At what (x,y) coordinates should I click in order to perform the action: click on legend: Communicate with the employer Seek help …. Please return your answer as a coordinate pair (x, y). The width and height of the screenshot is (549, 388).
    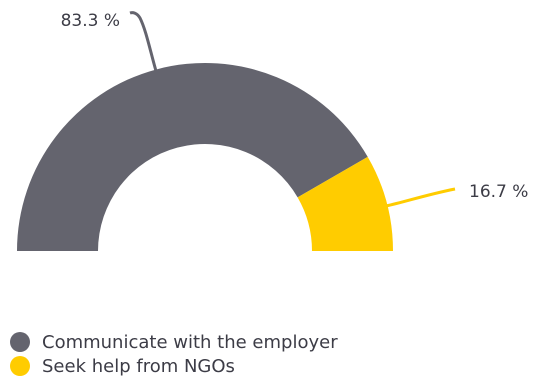
    Looking at the image, I should click on (174, 354).